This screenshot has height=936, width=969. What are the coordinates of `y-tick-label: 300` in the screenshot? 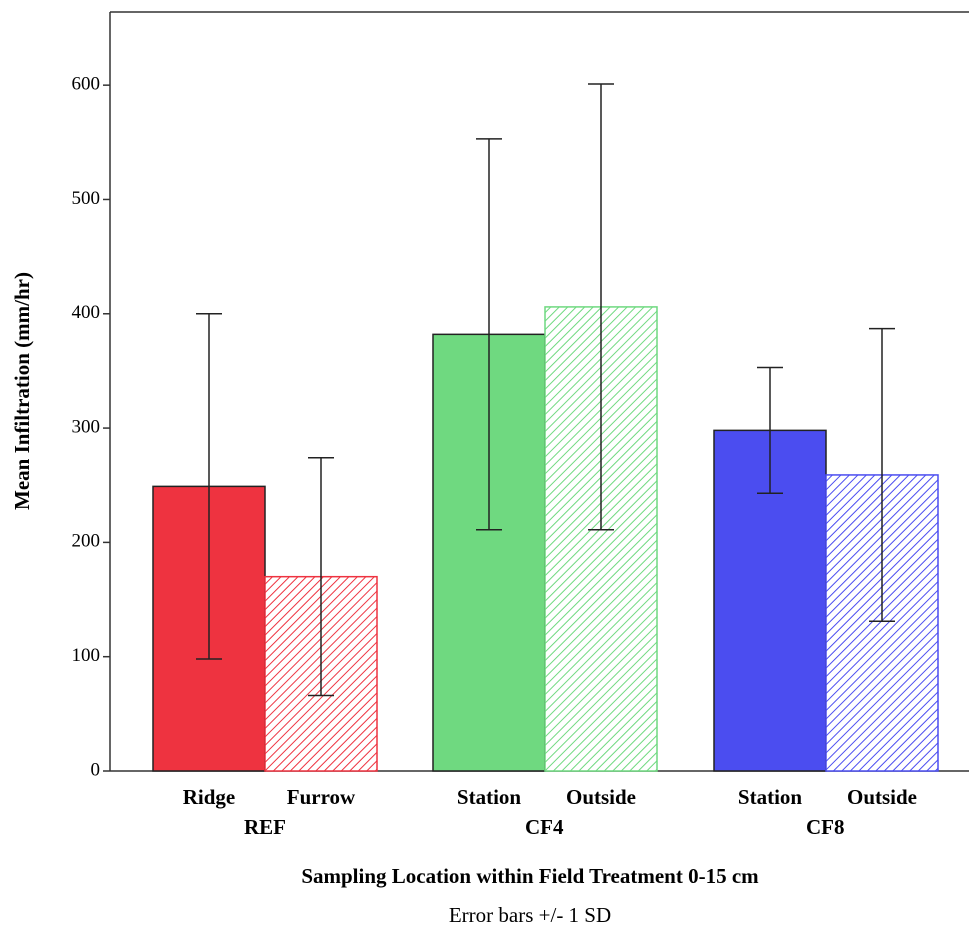 It's located at (86, 426).